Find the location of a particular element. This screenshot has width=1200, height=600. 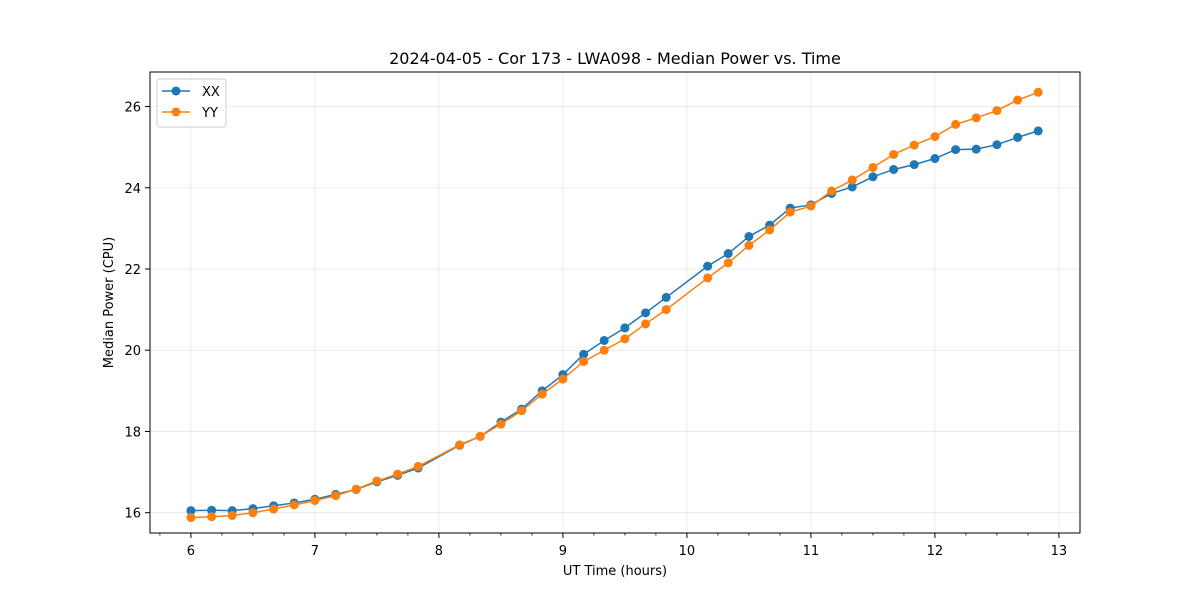

x-tick-label: 12 is located at coordinates (935, 551).